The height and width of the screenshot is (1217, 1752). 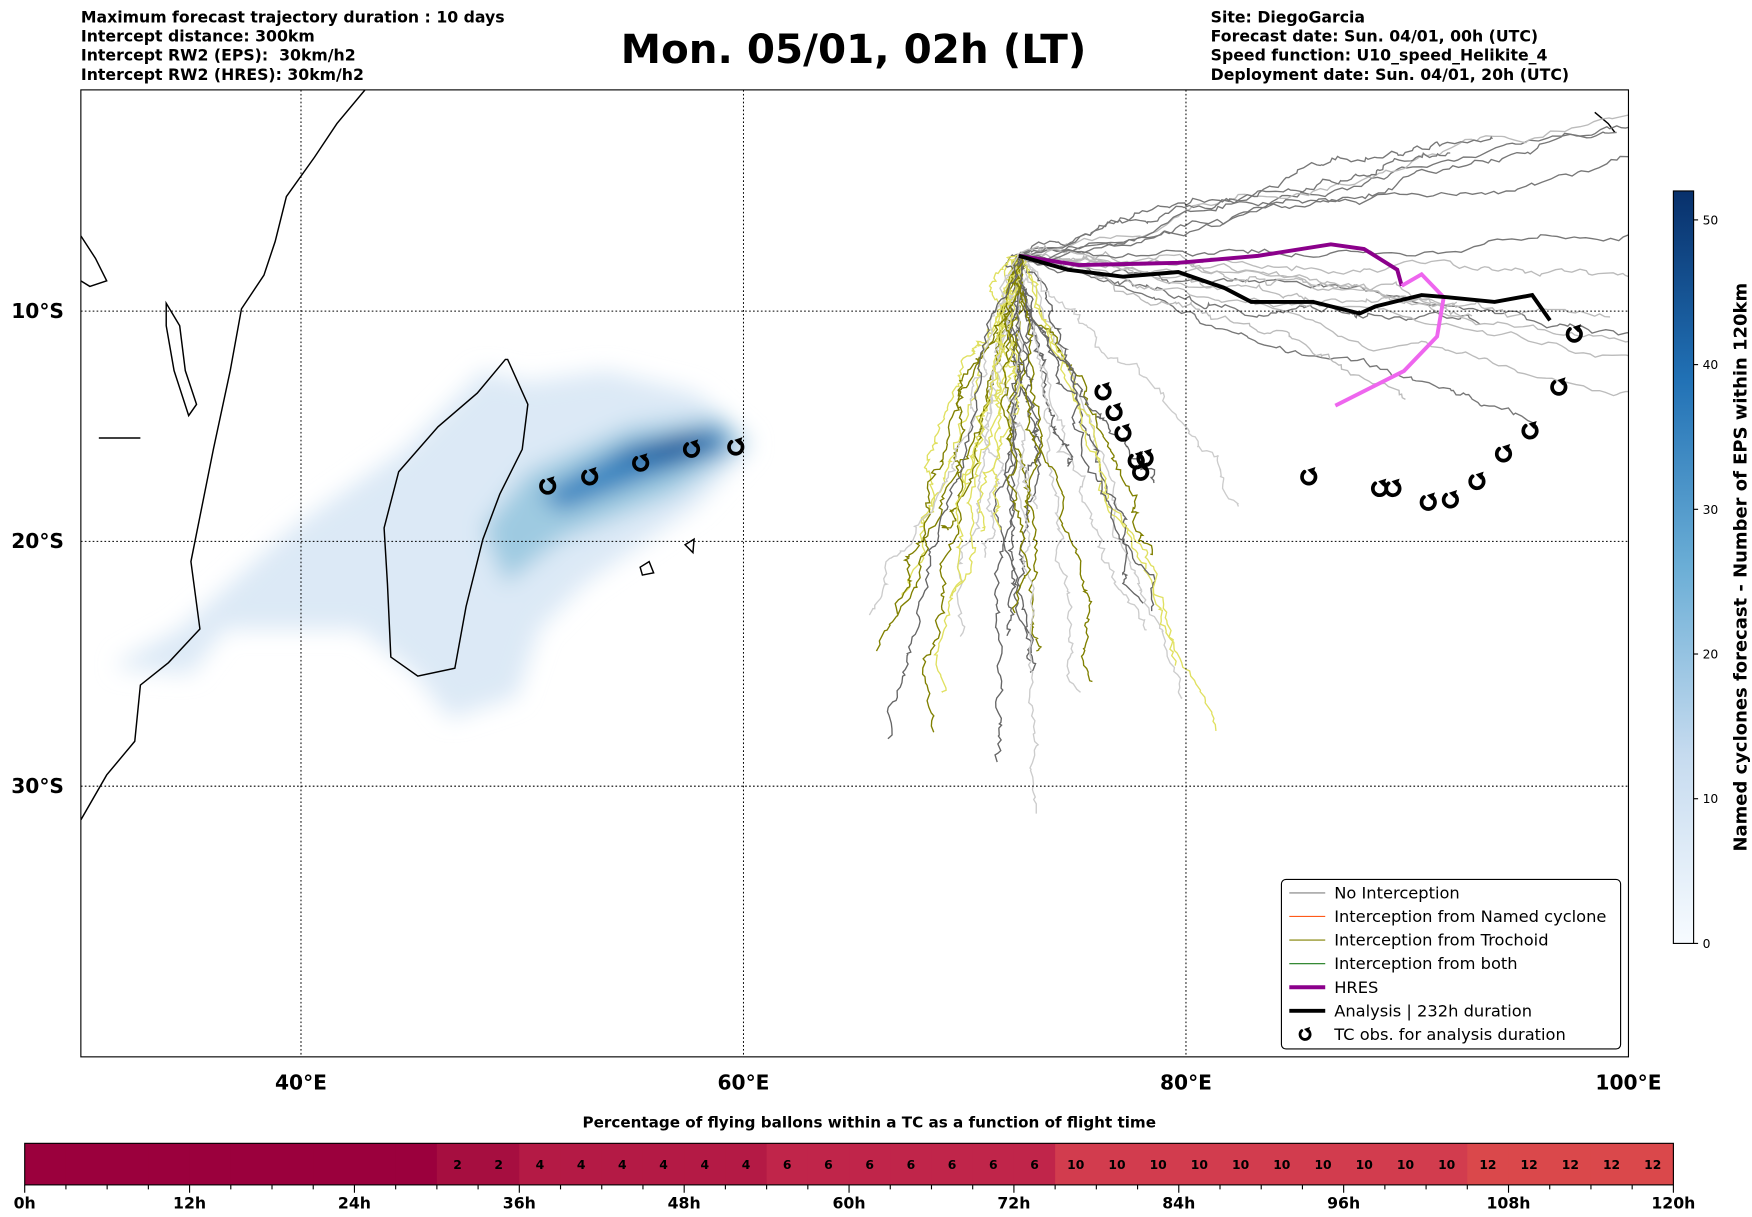 I want to click on time-tick-label: 60h, so click(x=849, y=1202).